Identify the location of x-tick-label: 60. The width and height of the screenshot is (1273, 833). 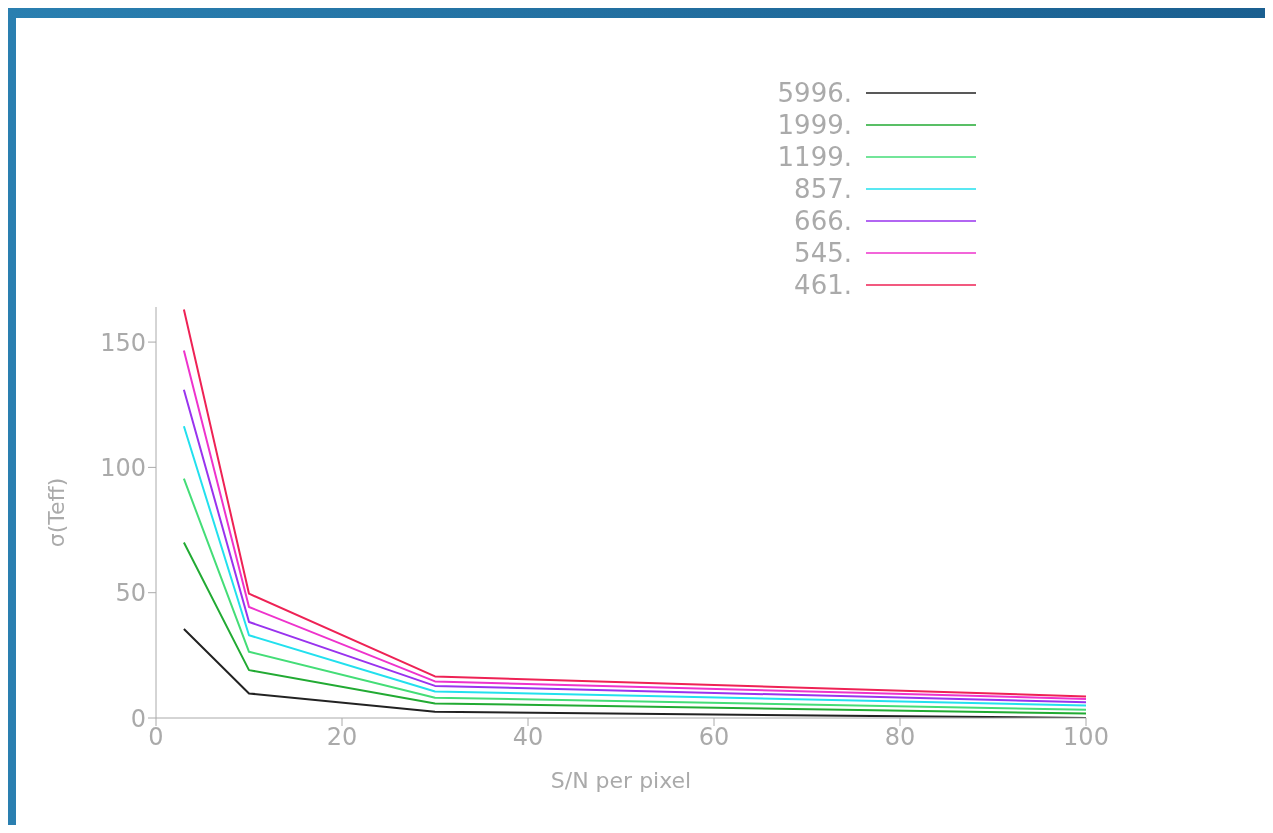
(714, 737).